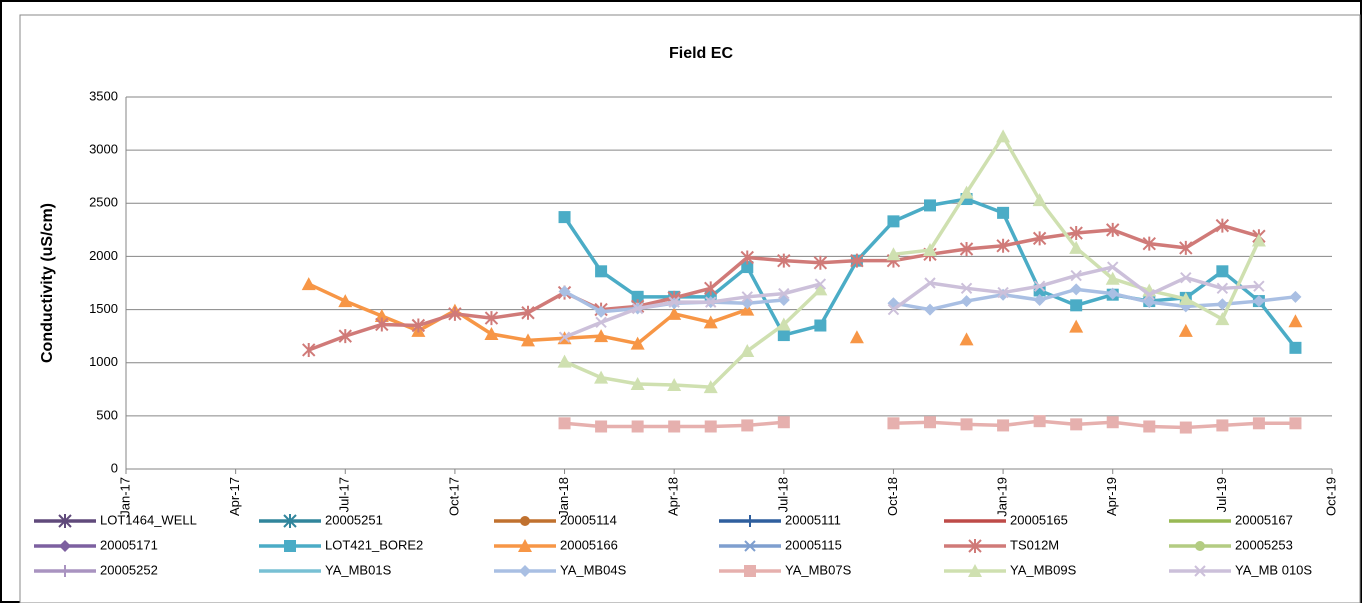 The image size is (1362, 603). What do you see at coordinates (1006, 519) in the screenshot?
I see `legend-item: 20005165` at bounding box center [1006, 519].